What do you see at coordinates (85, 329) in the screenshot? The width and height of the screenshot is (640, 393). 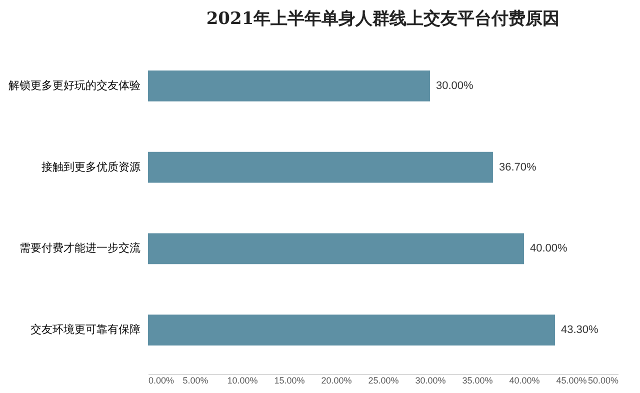 I see `y-tick-label: 交友环境更可靠有保障` at bounding box center [85, 329].